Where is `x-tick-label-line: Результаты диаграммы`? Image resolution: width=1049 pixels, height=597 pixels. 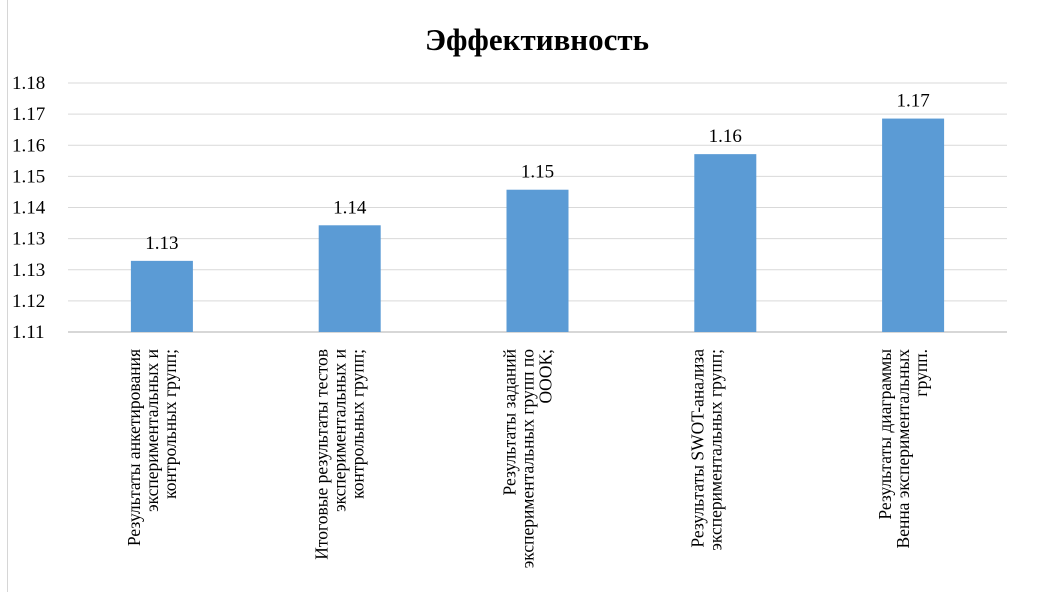
x-tick-label-line: Результаты диаграммы is located at coordinates (885, 434).